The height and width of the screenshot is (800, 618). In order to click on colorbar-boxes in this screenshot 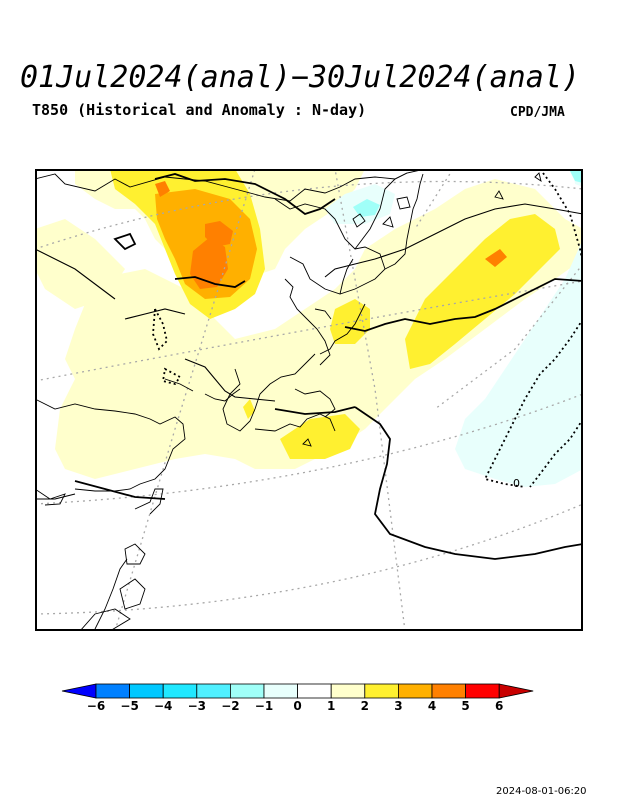, I will do `click(297, 691)`.